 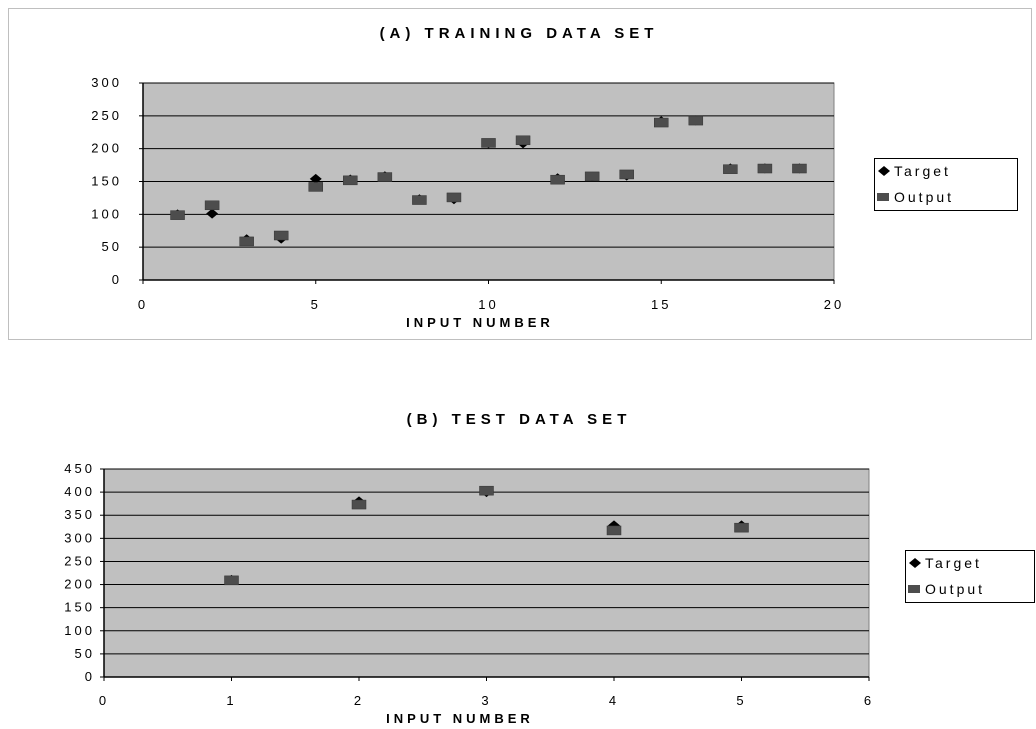 What do you see at coordinates (519, 419) in the screenshot?
I see `chart-test-title: (B) TEST DATA SET` at bounding box center [519, 419].